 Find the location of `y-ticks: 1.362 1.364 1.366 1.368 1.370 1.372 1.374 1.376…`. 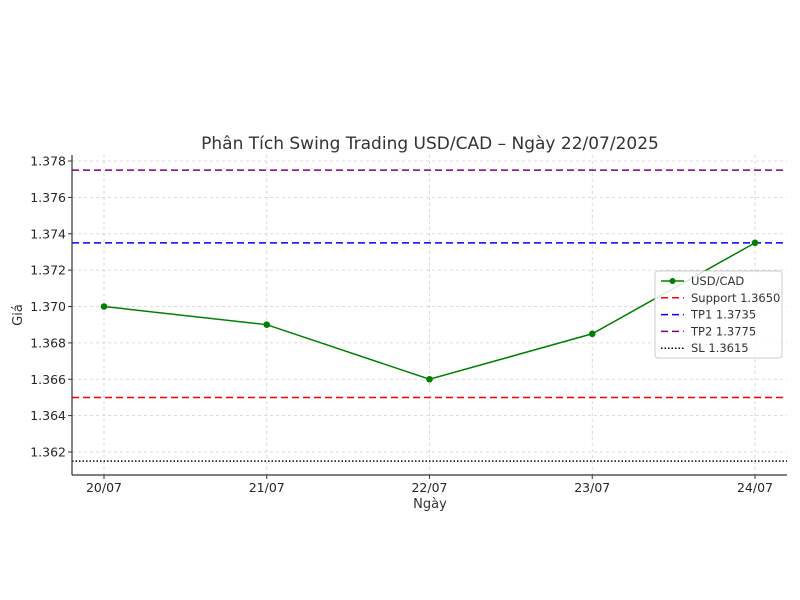

y-ticks: 1.362 1.364 1.366 1.368 1.370 1.372 1.374 1.376… is located at coordinates (51, 307).